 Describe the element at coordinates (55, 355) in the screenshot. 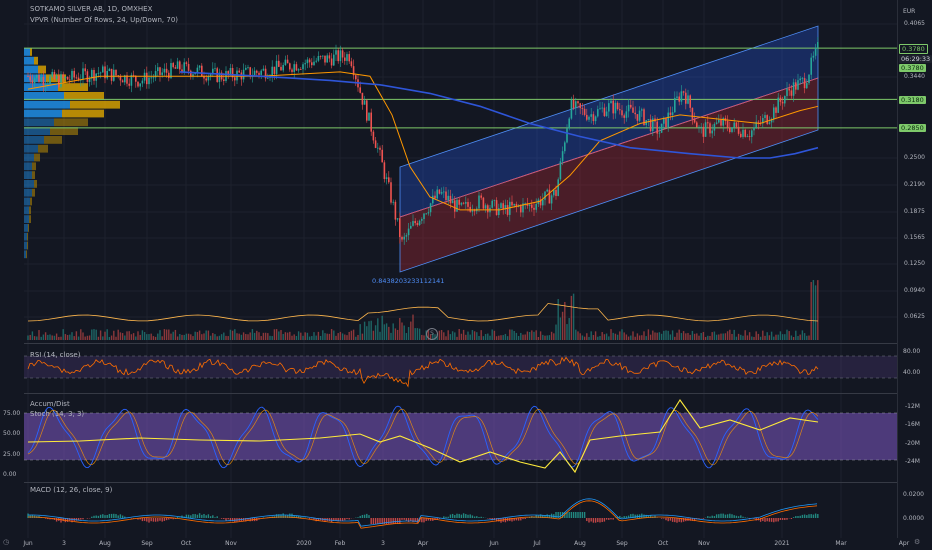

I see `rsi-title: RSI (14, close)` at that location.